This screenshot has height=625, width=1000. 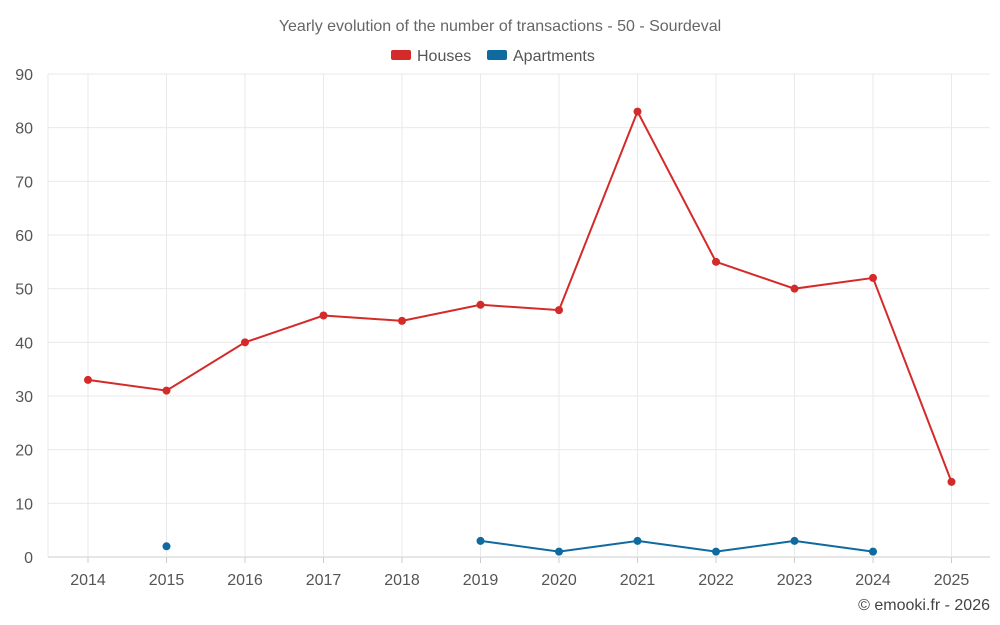 What do you see at coordinates (24, 75) in the screenshot?
I see `y-tick-label: 90` at bounding box center [24, 75].